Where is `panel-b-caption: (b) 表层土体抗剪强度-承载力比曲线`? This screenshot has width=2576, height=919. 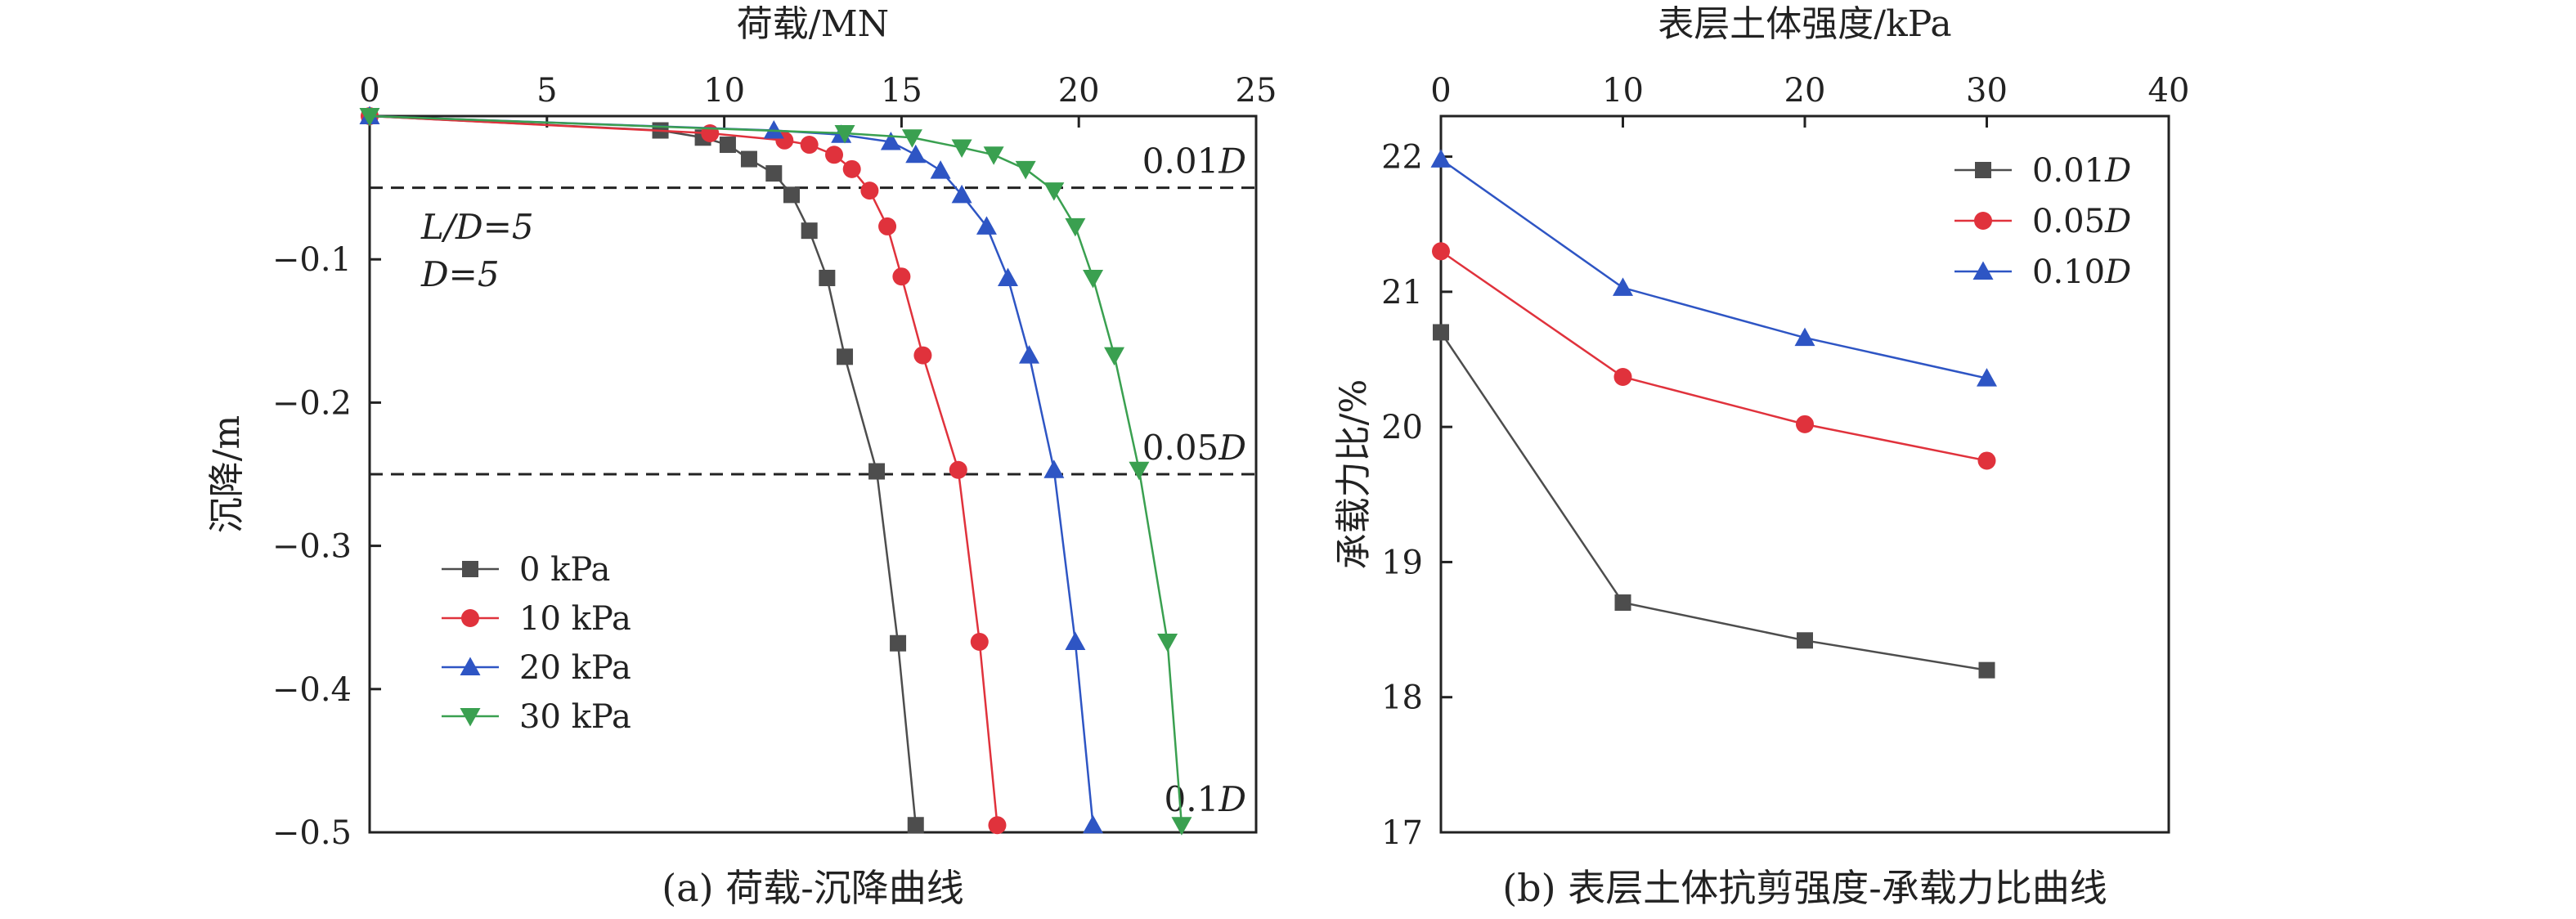 panel-b-caption: (b) 表层土体抗剪强度-承载力比曲线 is located at coordinates (1805, 888).